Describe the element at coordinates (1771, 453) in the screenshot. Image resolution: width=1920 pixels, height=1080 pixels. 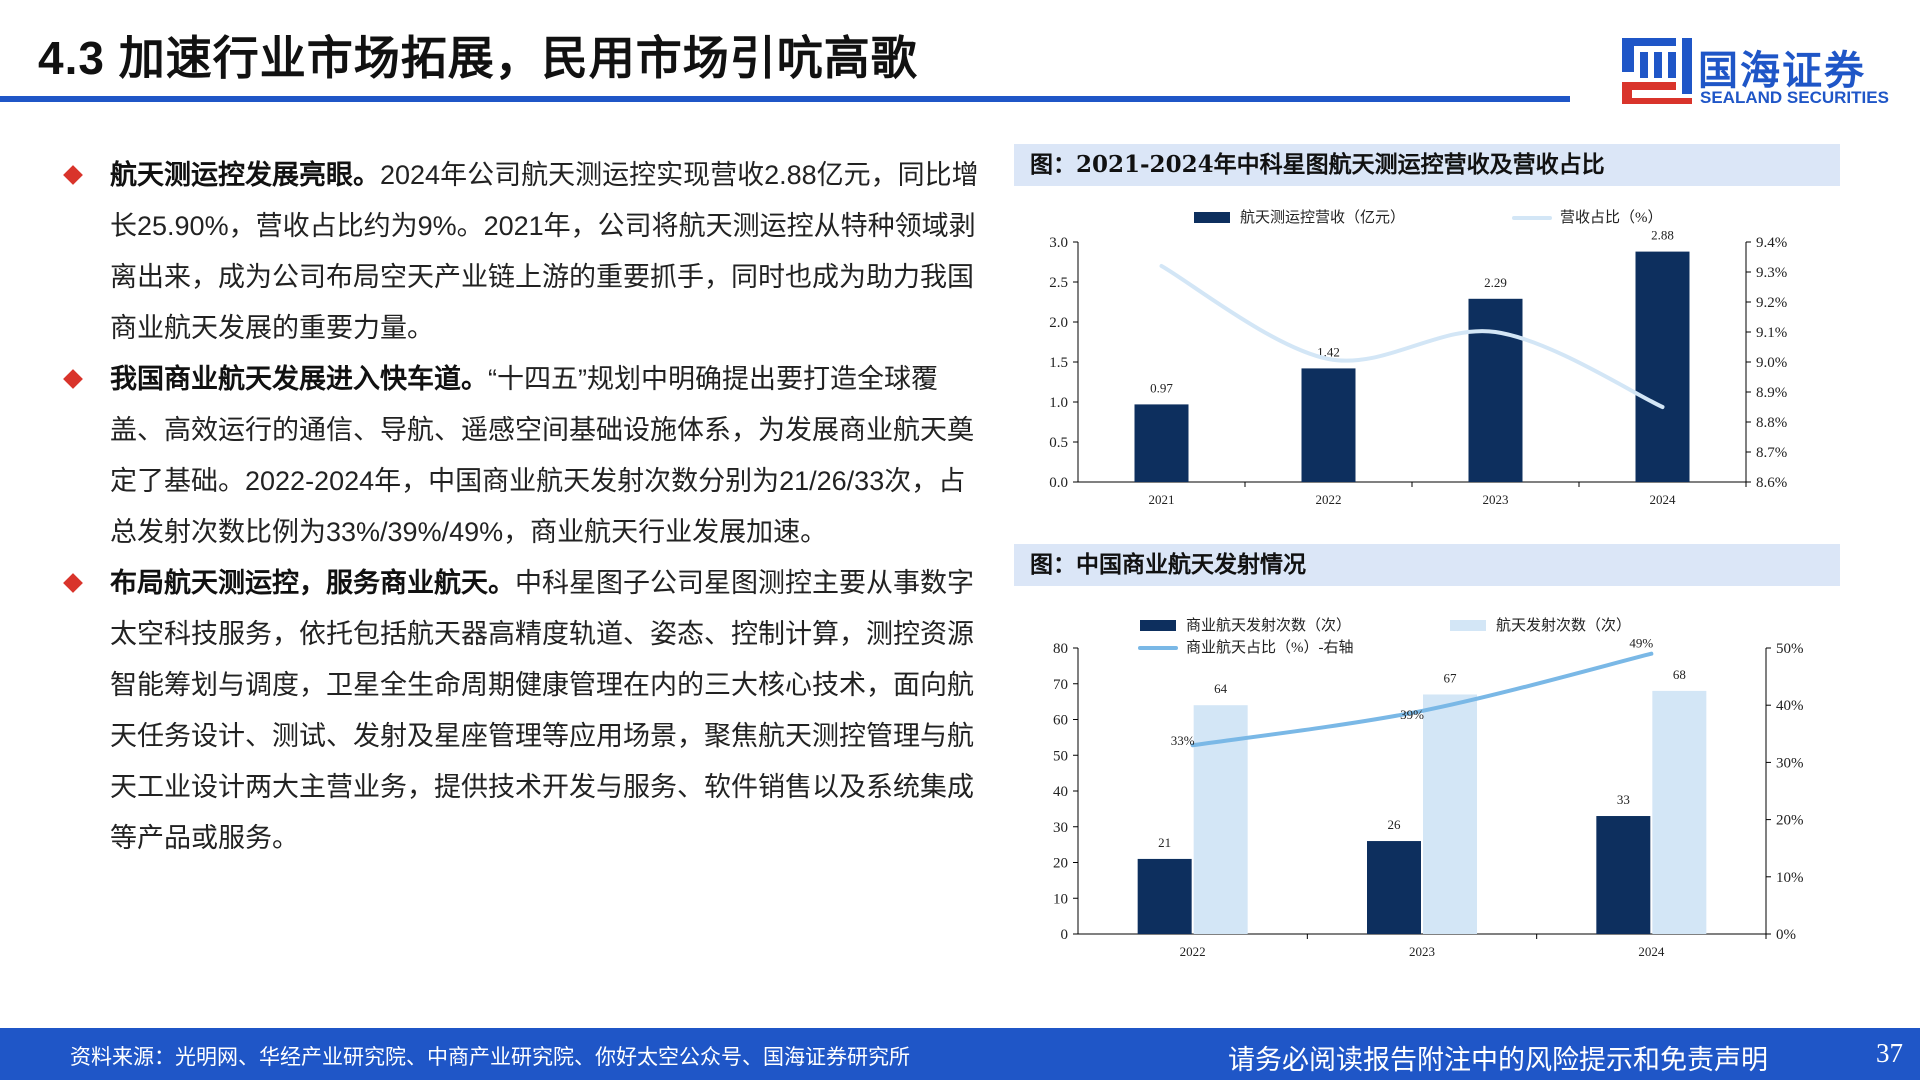
I see `y2-tick-label: 8.7%` at that location.